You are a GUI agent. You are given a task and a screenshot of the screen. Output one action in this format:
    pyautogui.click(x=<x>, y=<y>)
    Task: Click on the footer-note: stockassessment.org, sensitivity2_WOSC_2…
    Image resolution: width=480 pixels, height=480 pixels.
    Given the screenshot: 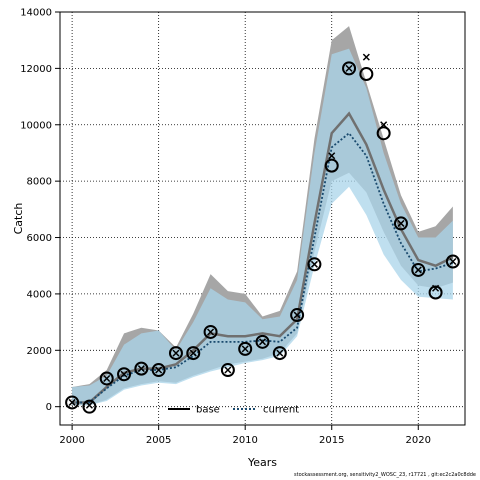 What is the action you would take?
    pyautogui.click(x=385, y=475)
    